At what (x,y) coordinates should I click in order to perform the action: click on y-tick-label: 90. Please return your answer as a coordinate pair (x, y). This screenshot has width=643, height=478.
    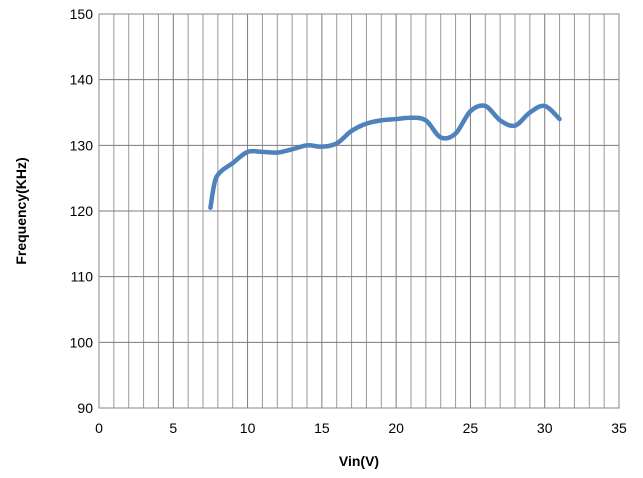
    Looking at the image, I should click on (85, 408).